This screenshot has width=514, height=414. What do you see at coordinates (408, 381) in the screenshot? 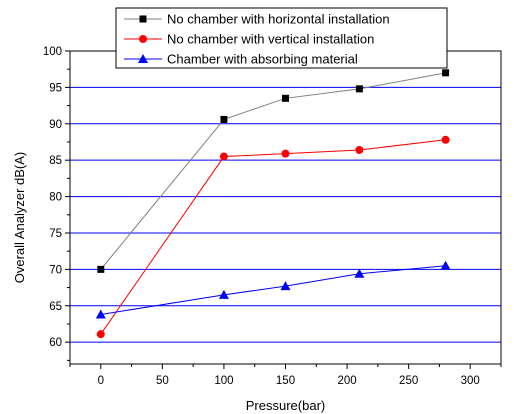
I see `x-tick-label: 250` at bounding box center [408, 381].